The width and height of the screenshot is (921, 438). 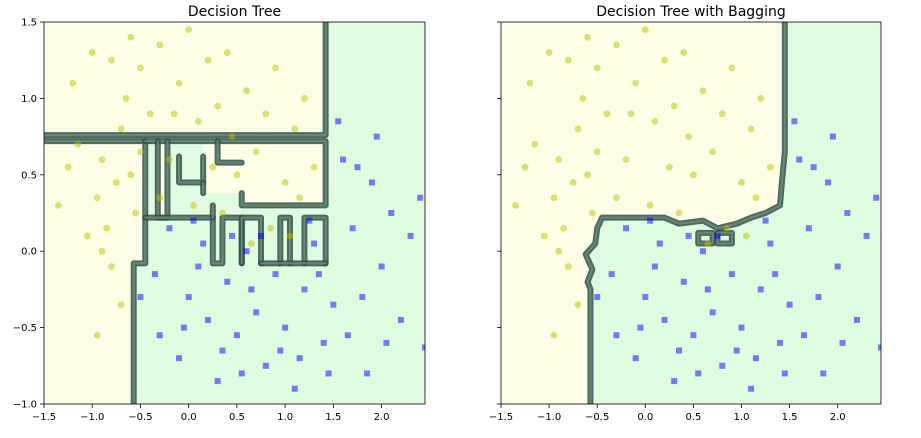 I want to click on x-tick-label: 1.5, so click(x=333, y=417).